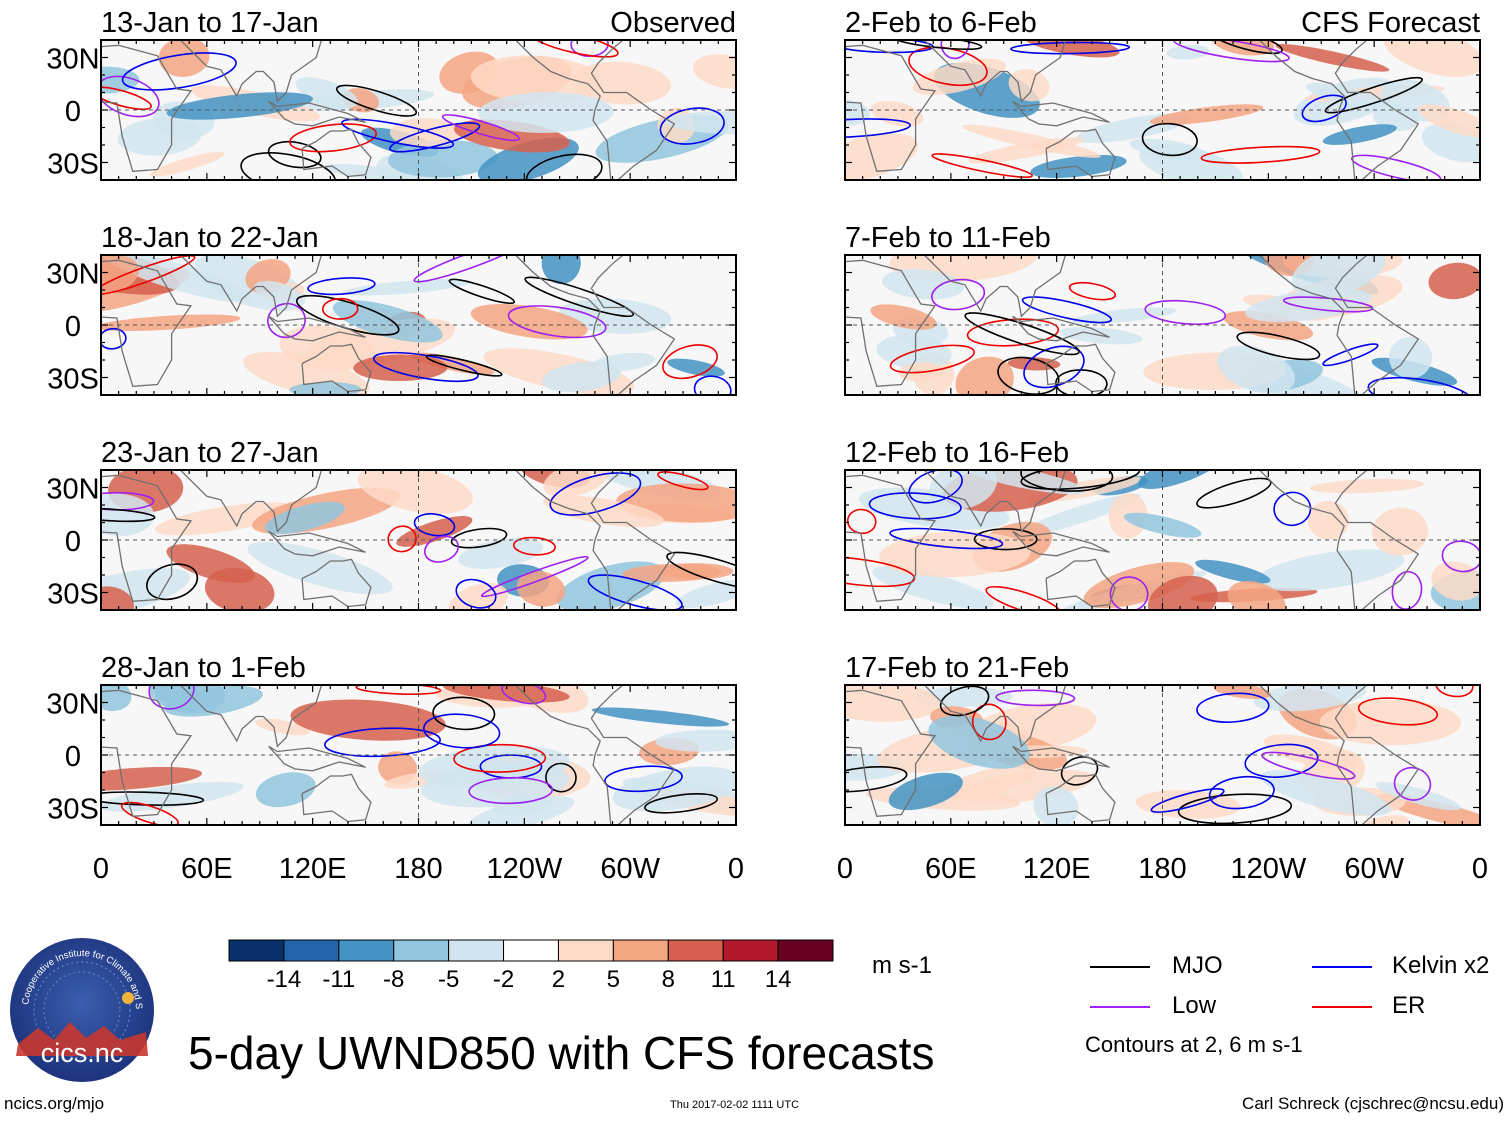 The width and height of the screenshot is (1510, 1121). I want to click on legend-label-kelvin: Kelvin x2, so click(1441, 965).